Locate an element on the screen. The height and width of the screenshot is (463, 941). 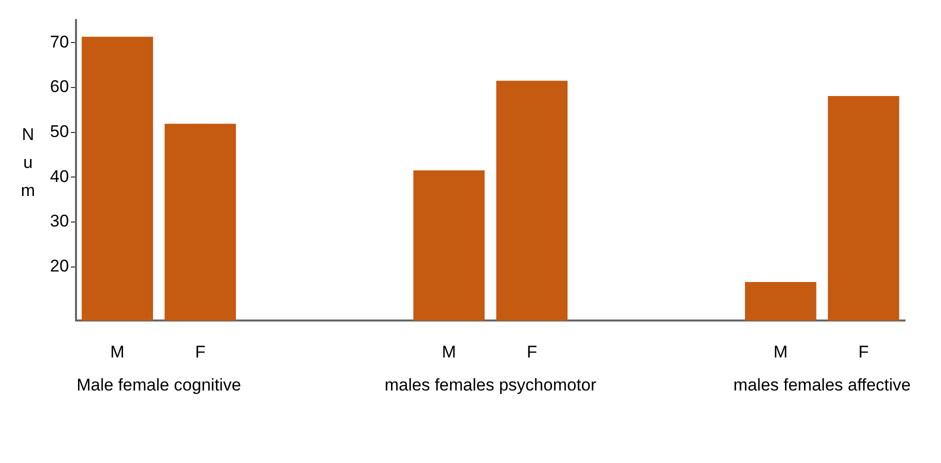
y-tick-label: 60 is located at coordinates (59, 86).